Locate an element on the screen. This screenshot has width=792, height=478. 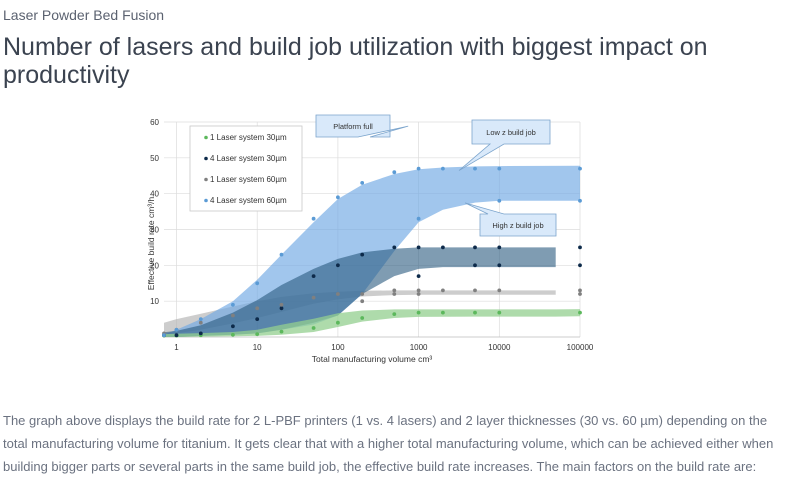
x-tick-label: 1000 is located at coordinates (419, 347).